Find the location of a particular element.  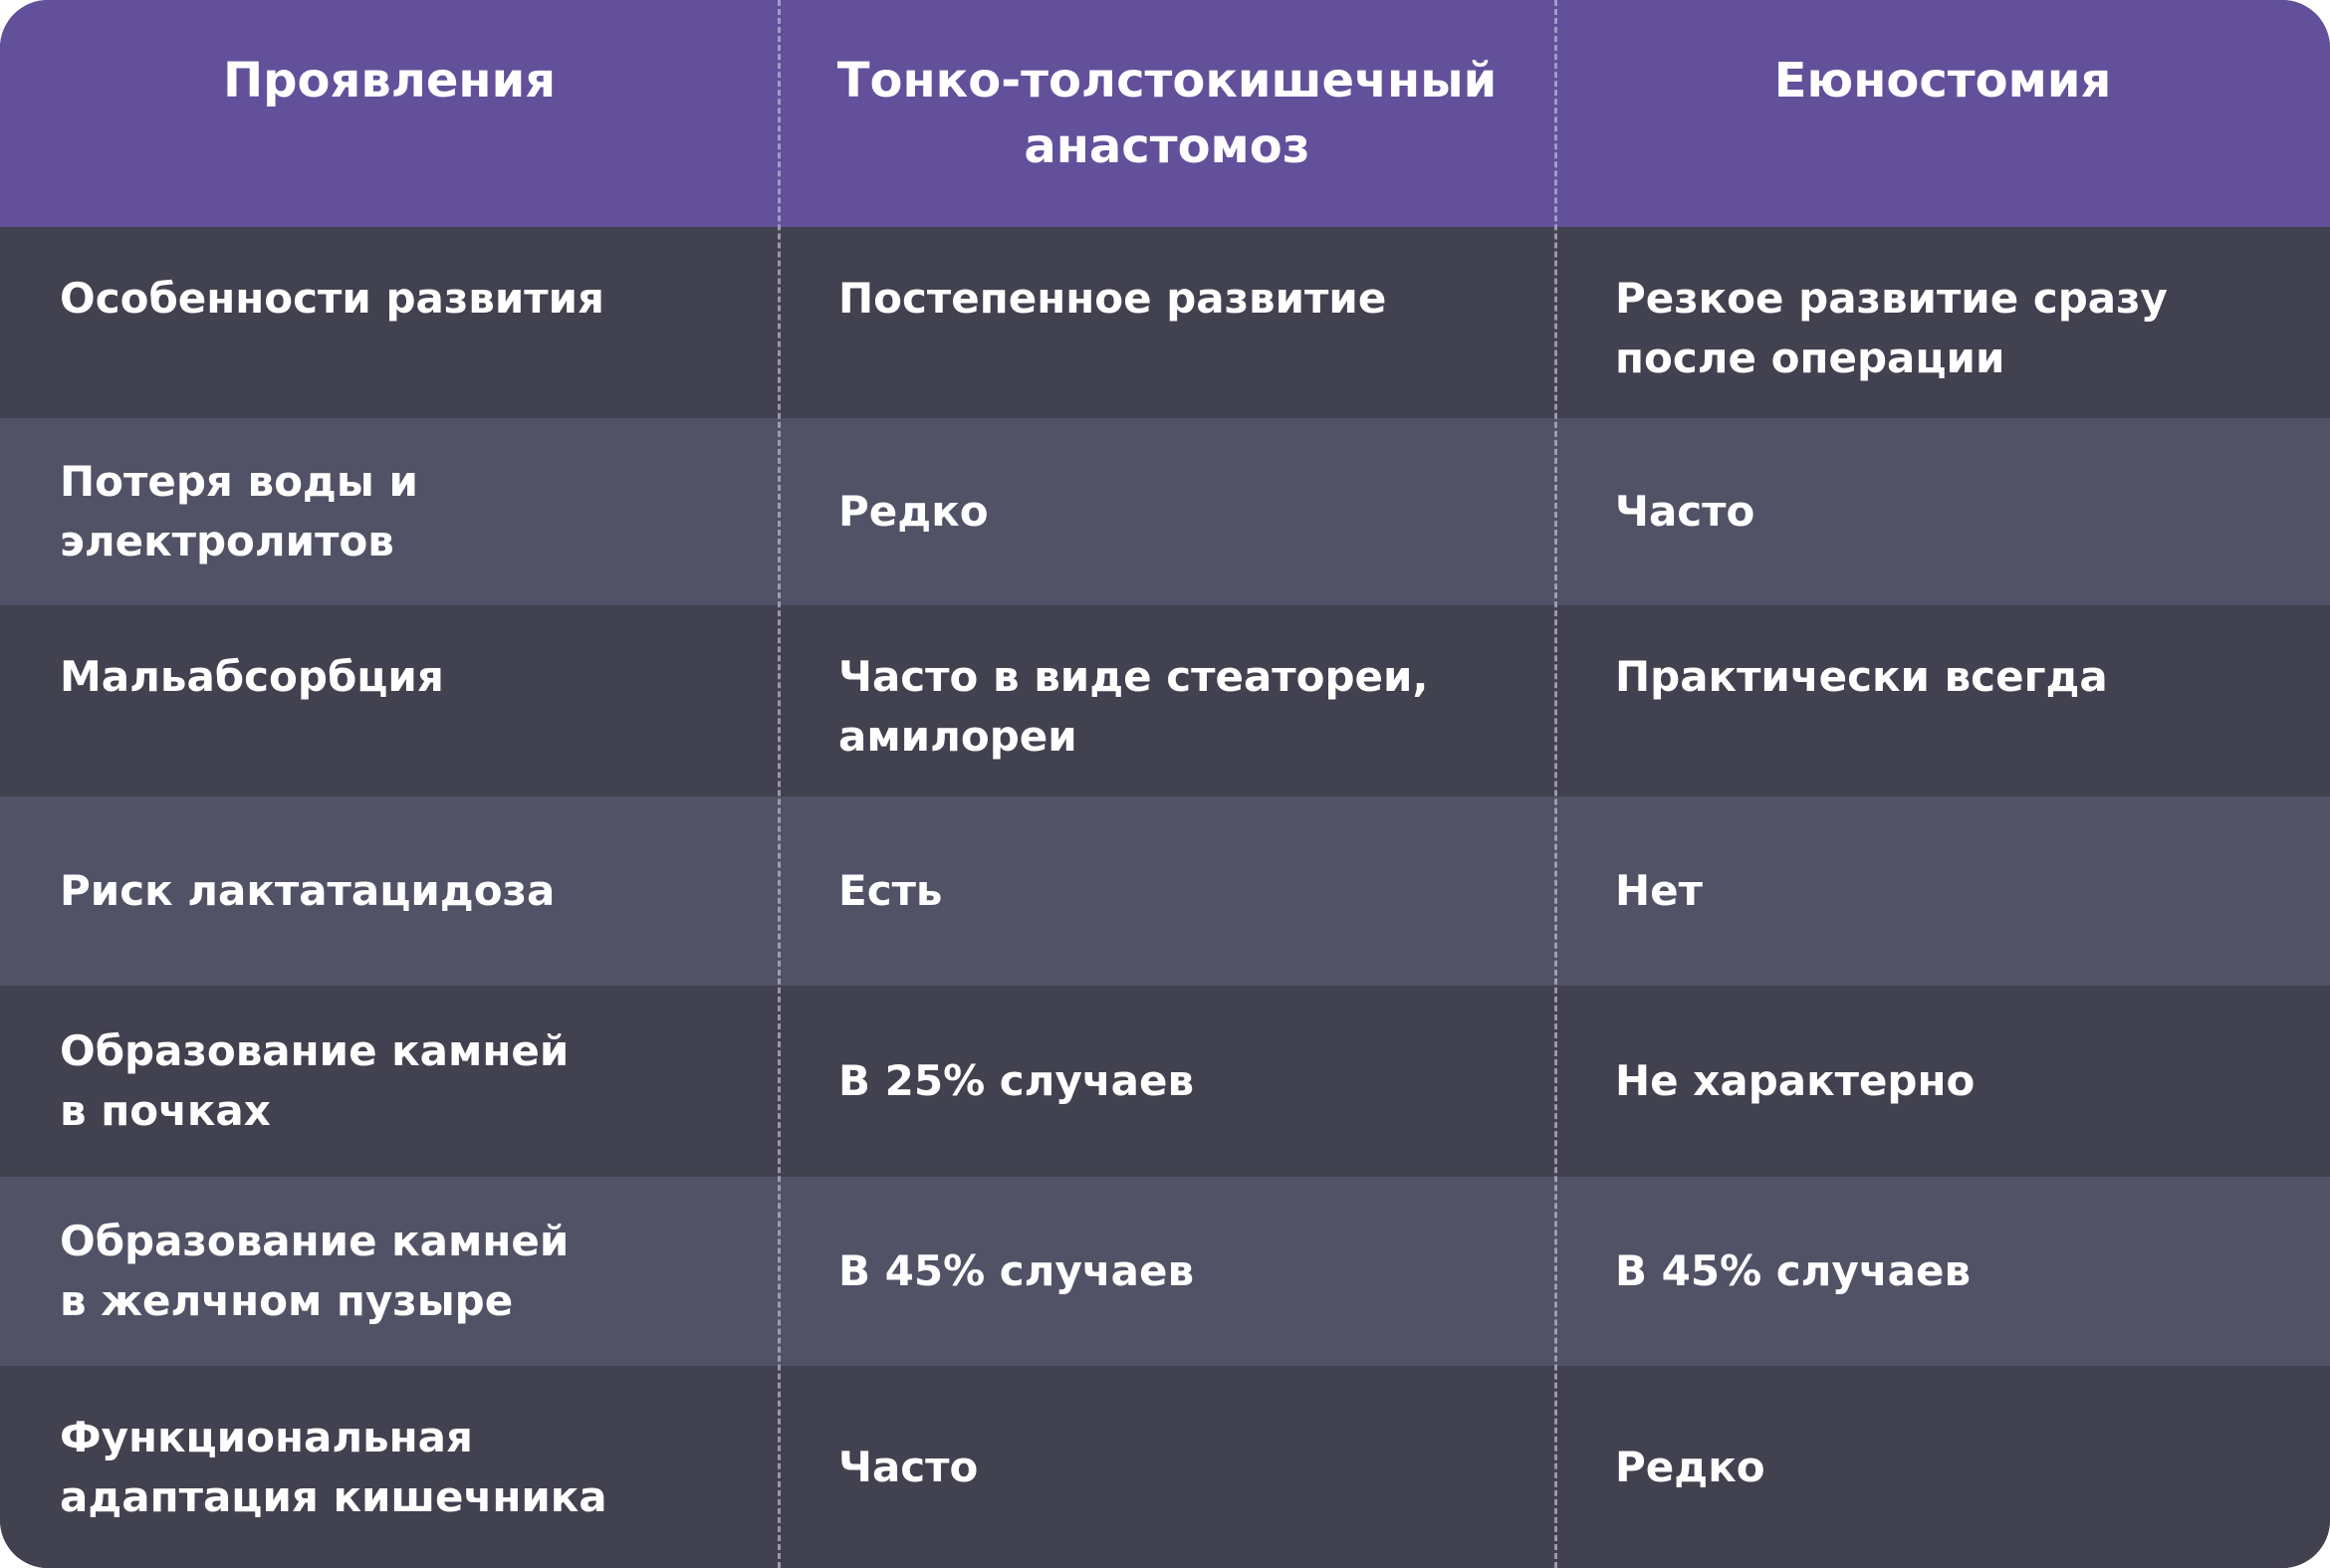

row-anastomosis-value: В 25% случаев is located at coordinates (1017, 1080).